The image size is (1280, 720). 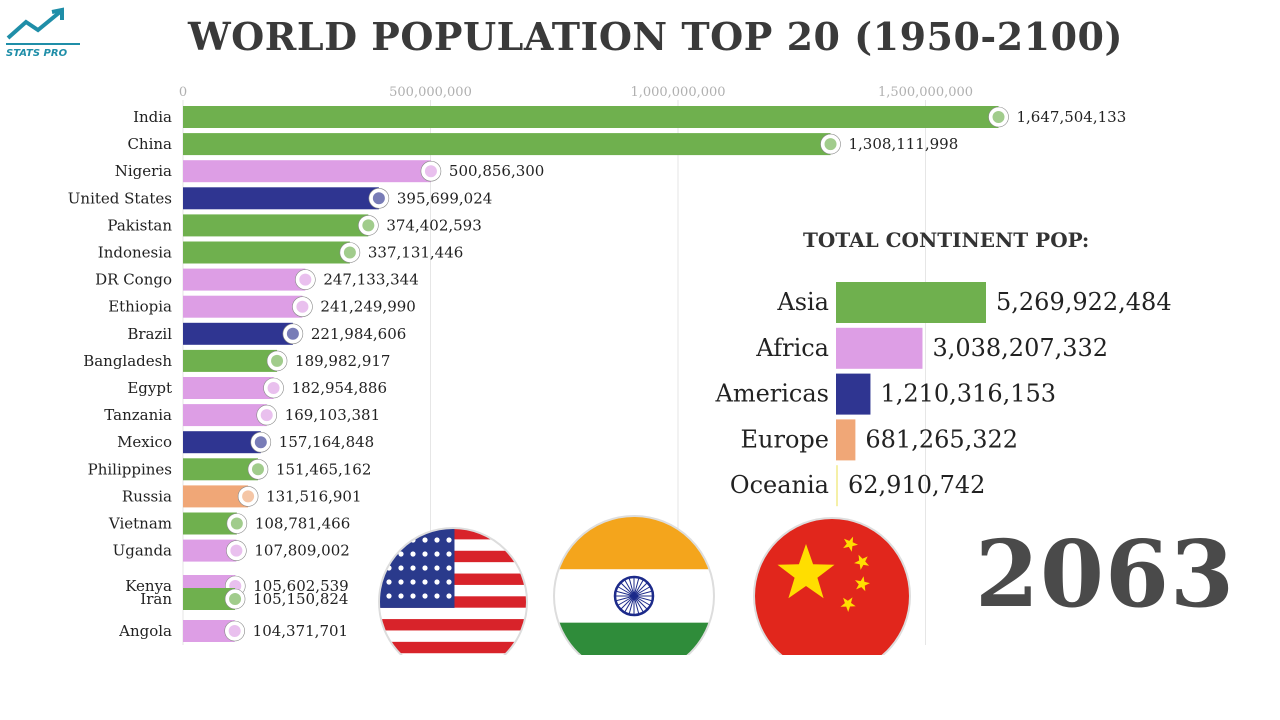 I want to click on category-label: Ethiopia, so click(x=140, y=307).